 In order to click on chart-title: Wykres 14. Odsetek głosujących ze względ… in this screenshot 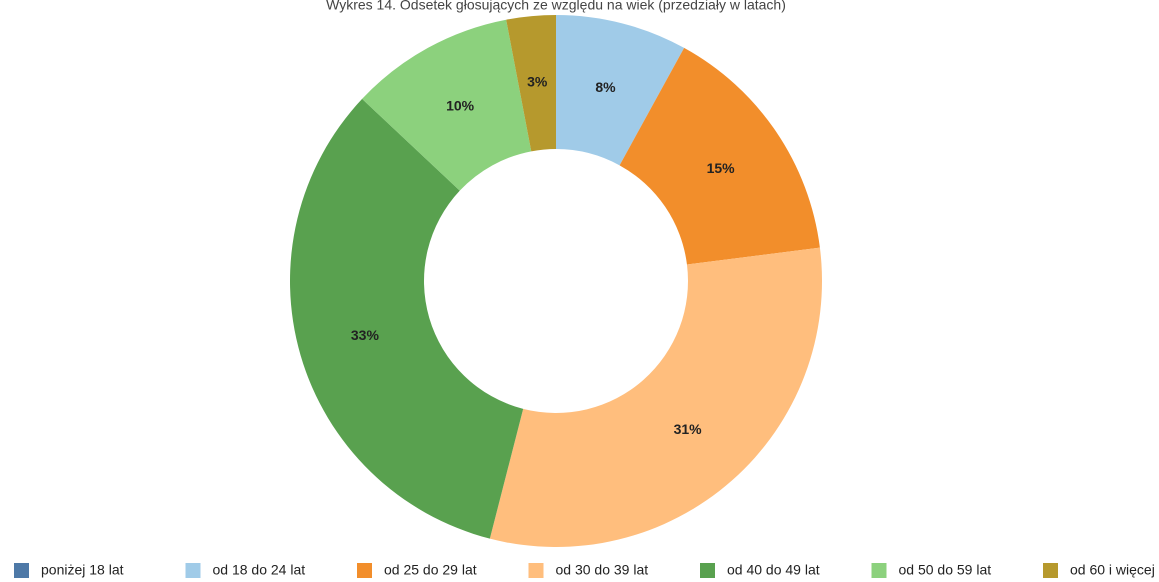, I will do `click(556, 6)`.